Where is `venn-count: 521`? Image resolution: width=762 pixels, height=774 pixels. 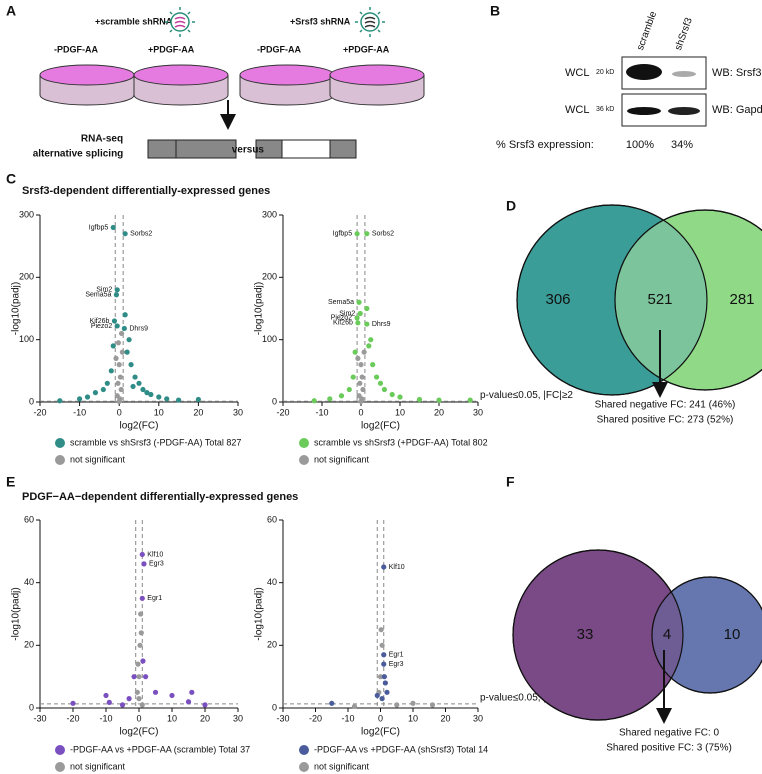 venn-count: 521 is located at coordinates (659, 299).